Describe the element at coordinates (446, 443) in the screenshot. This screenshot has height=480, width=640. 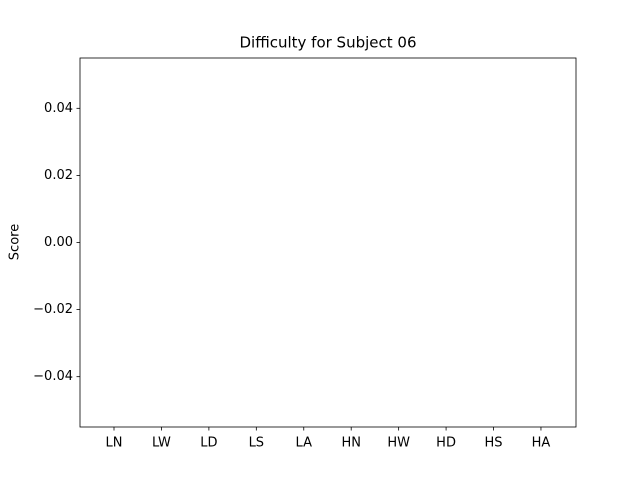
I see `x-tick-label: HD` at that location.